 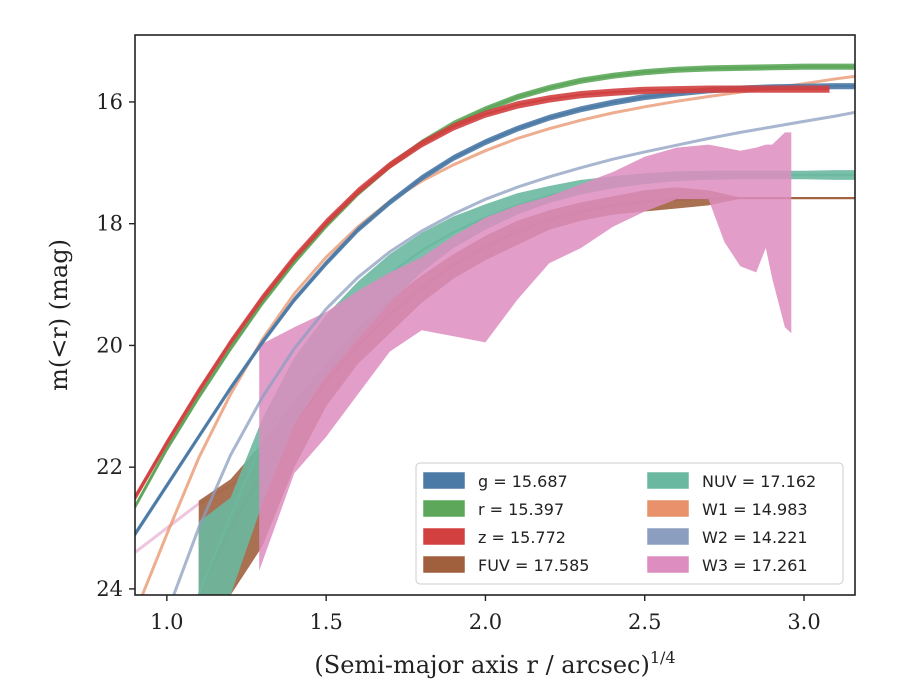 I want to click on y-tick-label: 18, so click(x=109, y=224).